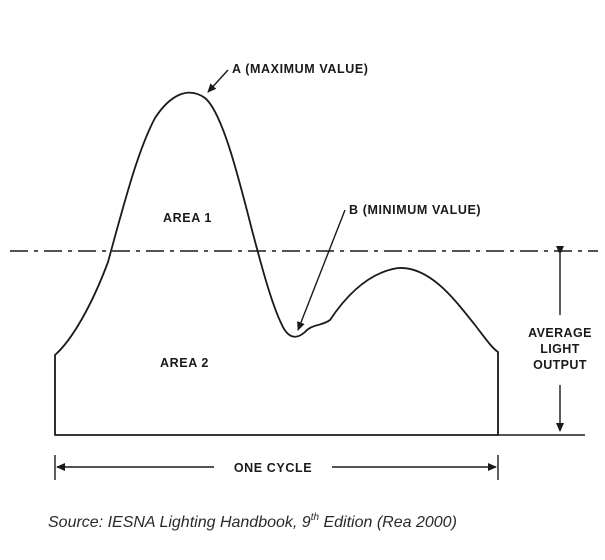 The width and height of the screenshot is (605, 560). What do you see at coordinates (273, 468) in the screenshot?
I see `one-cycle-label: ONE CYCLE` at bounding box center [273, 468].